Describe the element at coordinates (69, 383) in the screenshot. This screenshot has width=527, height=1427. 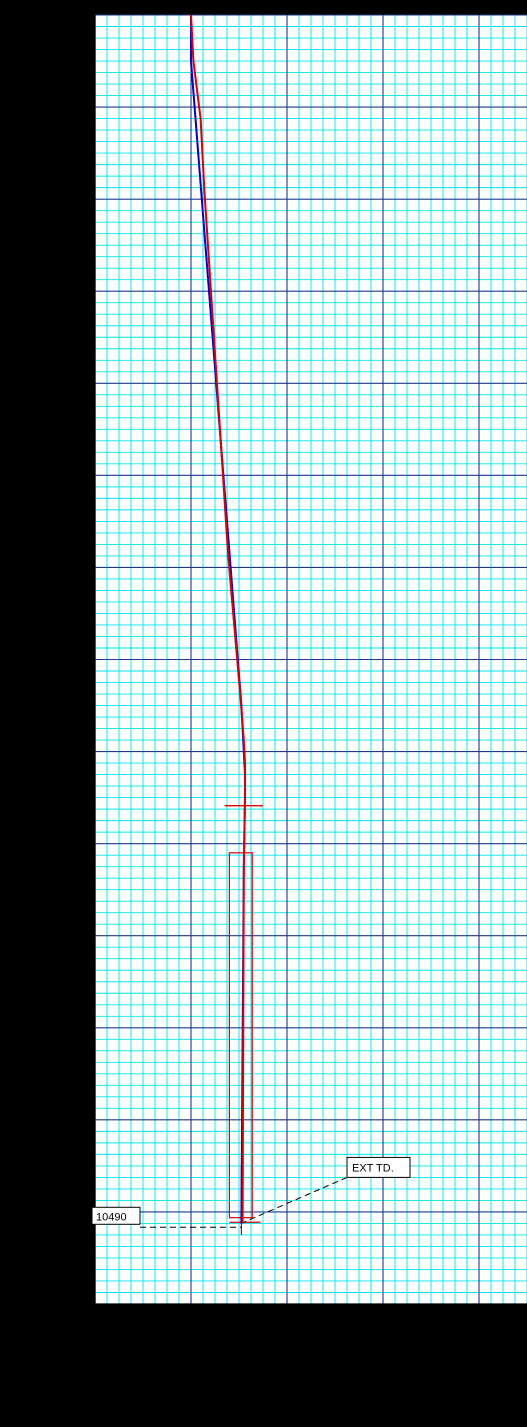
I see `y-tick-label: 3200` at that location.